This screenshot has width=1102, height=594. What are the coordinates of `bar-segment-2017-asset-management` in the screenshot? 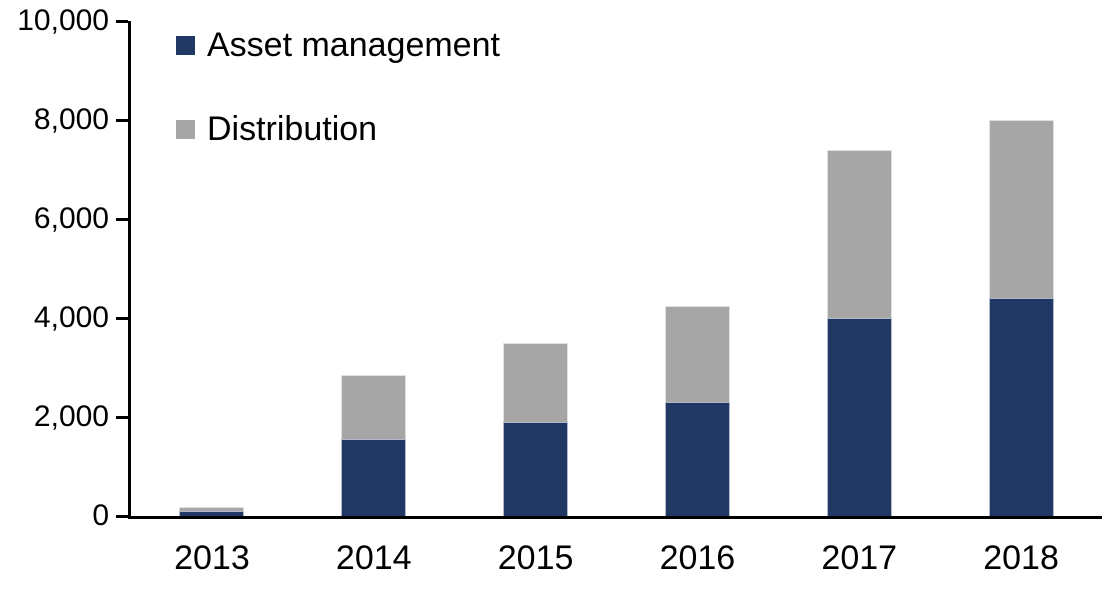 It's located at (859, 417).